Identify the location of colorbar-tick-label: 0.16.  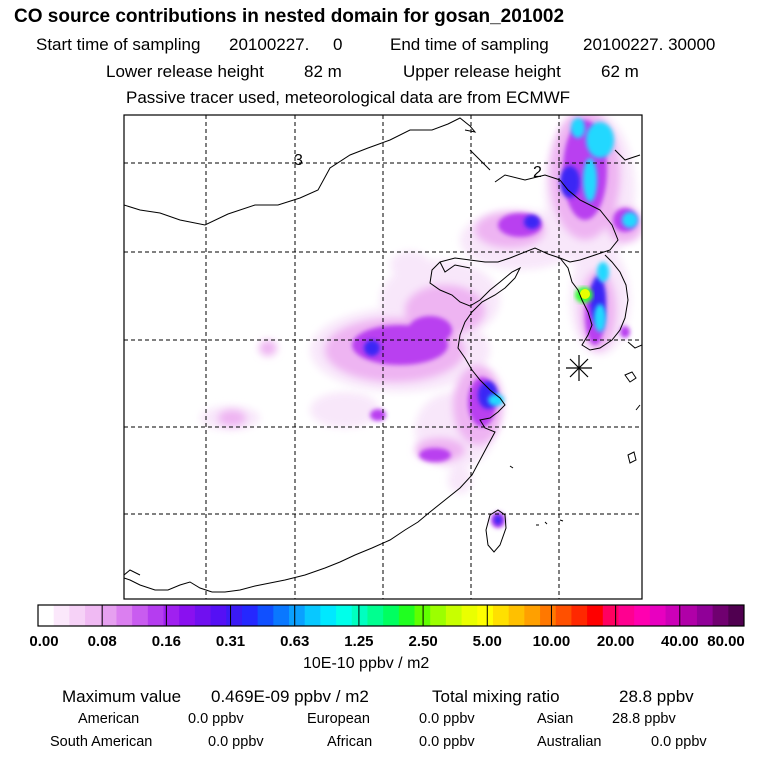
(166, 641).